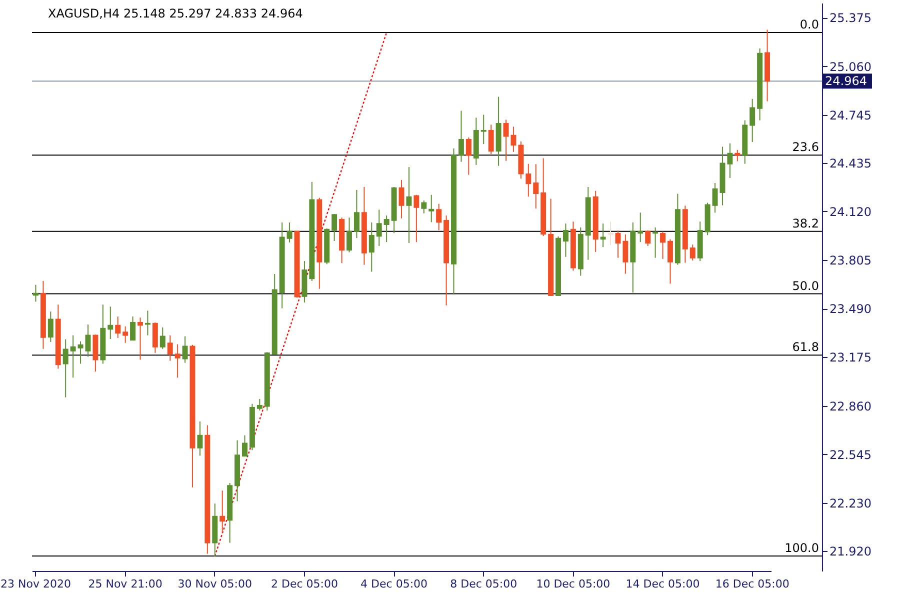  Describe the element at coordinates (801, 548) in the screenshot. I see `annotation: 100.0` at that location.